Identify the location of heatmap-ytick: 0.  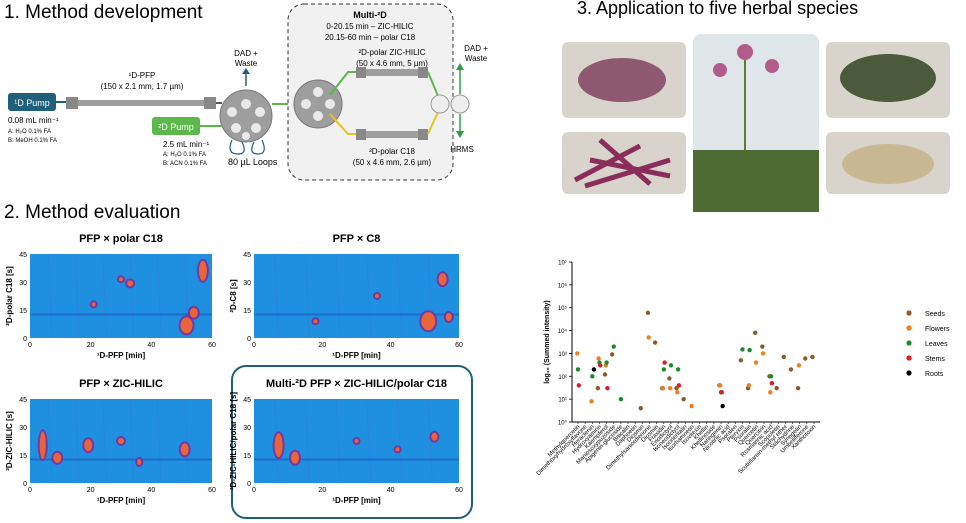
(249, 339).